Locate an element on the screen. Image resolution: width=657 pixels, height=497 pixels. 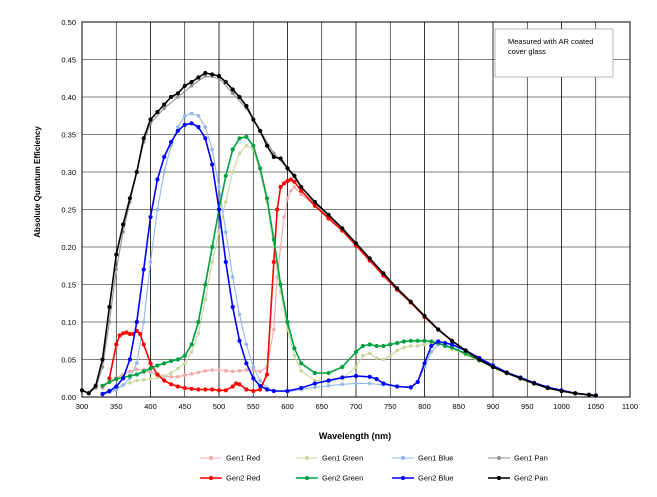
legend-item-gen1-pan: Gen1 Pan is located at coordinates (518, 458).